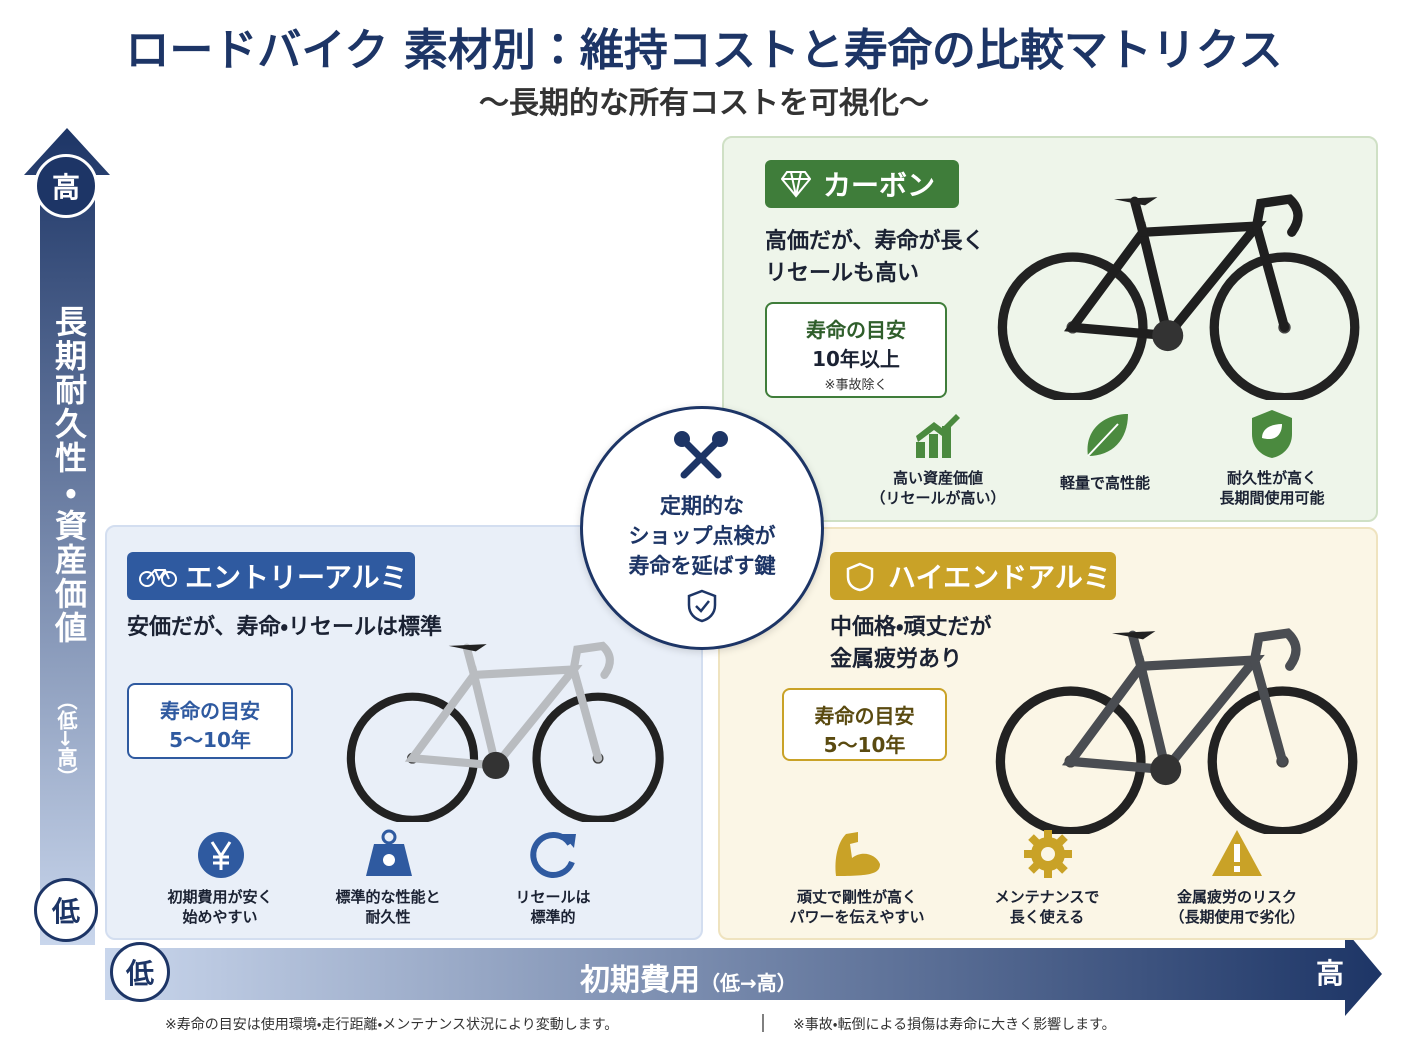 The height and width of the screenshot is (1056, 1408). What do you see at coordinates (1237, 853) in the screenshot?
I see `warning-icon` at bounding box center [1237, 853].